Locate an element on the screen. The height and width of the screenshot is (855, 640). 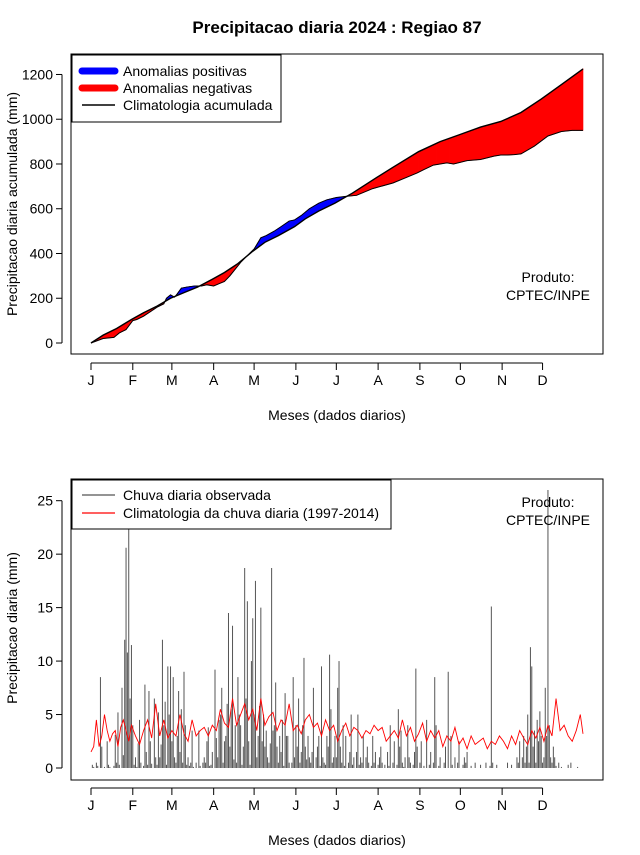
daily-y-axis: 0 5 10 15 20 25 is located at coordinates (50, 634).